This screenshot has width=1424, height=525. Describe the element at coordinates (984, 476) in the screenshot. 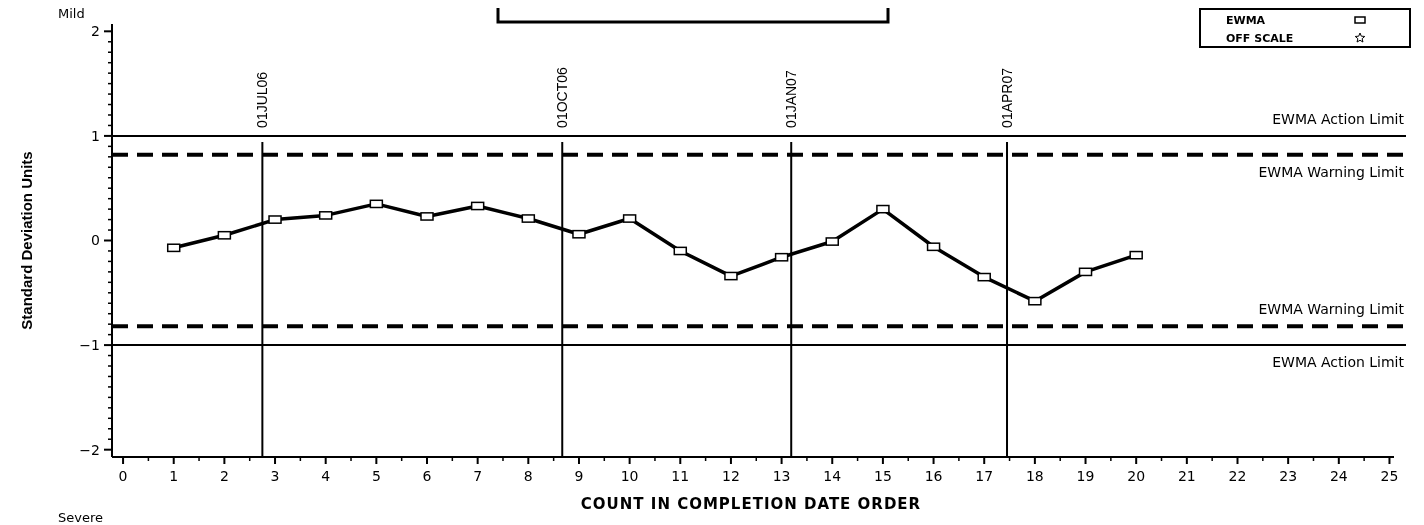

I see `x-tick-label: 17` at that location.